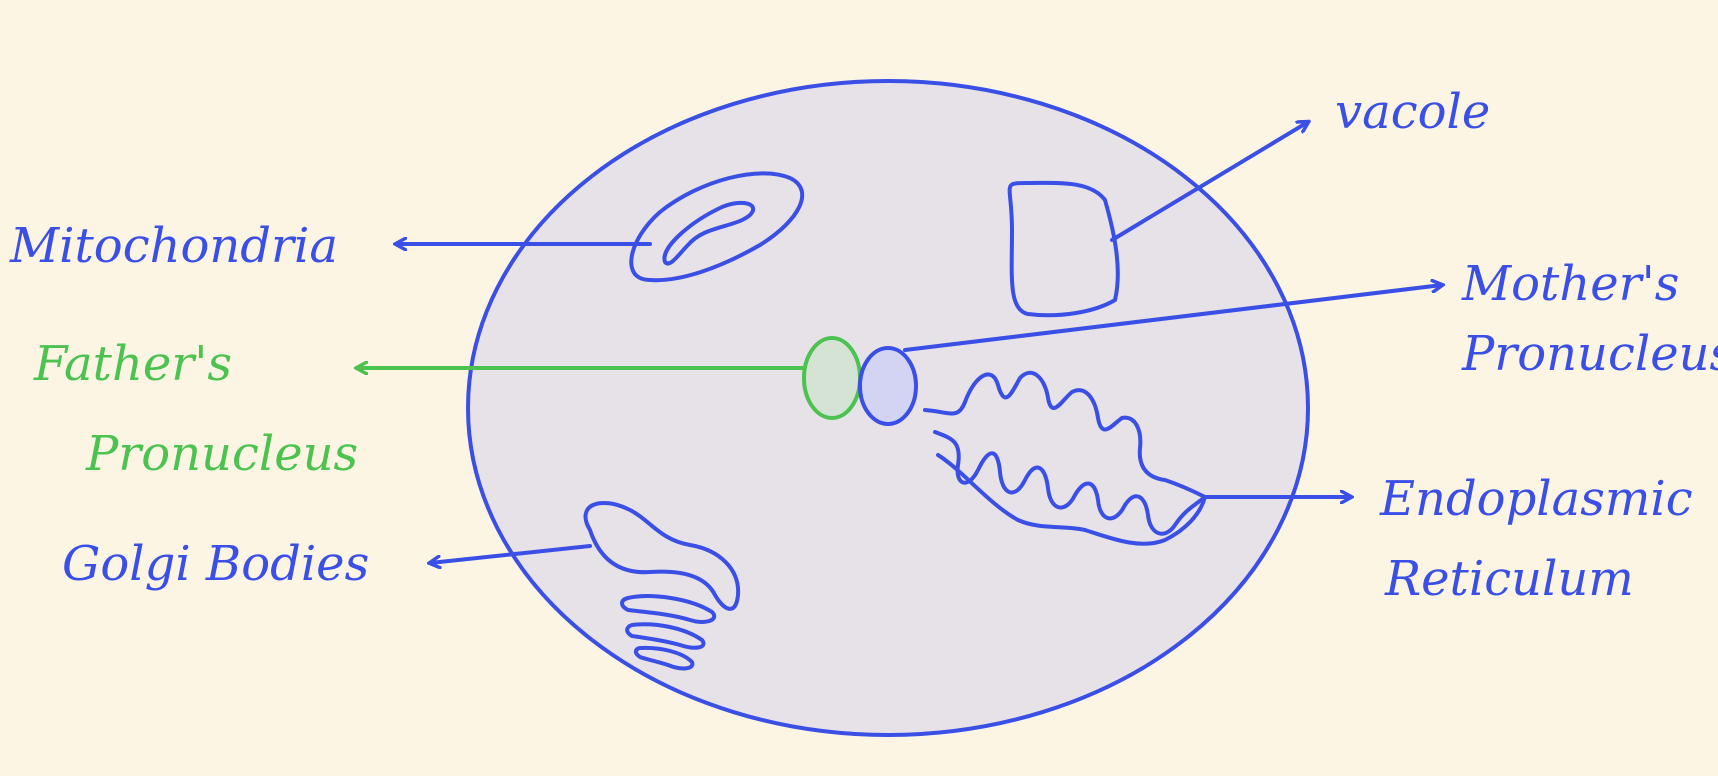 This screenshot has width=1718, height=776. Describe the element at coordinates (662, 585) in the screenshot. I see `golgi-bodies-organelle` at that location.